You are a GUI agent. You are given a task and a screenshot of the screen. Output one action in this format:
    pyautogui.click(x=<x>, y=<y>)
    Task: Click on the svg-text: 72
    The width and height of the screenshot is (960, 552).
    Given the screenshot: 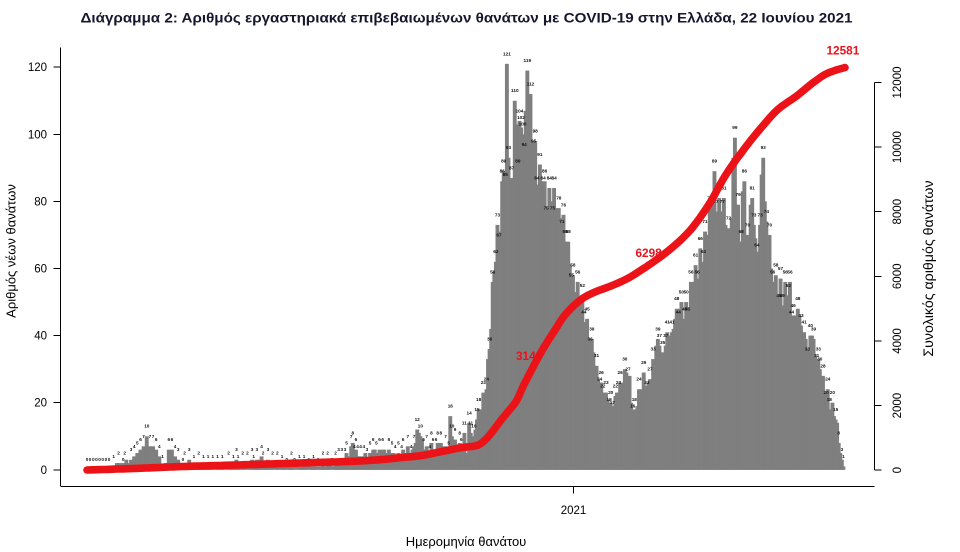 What is the action you would take?
    pyautogui.click(x=729, y=218)
    